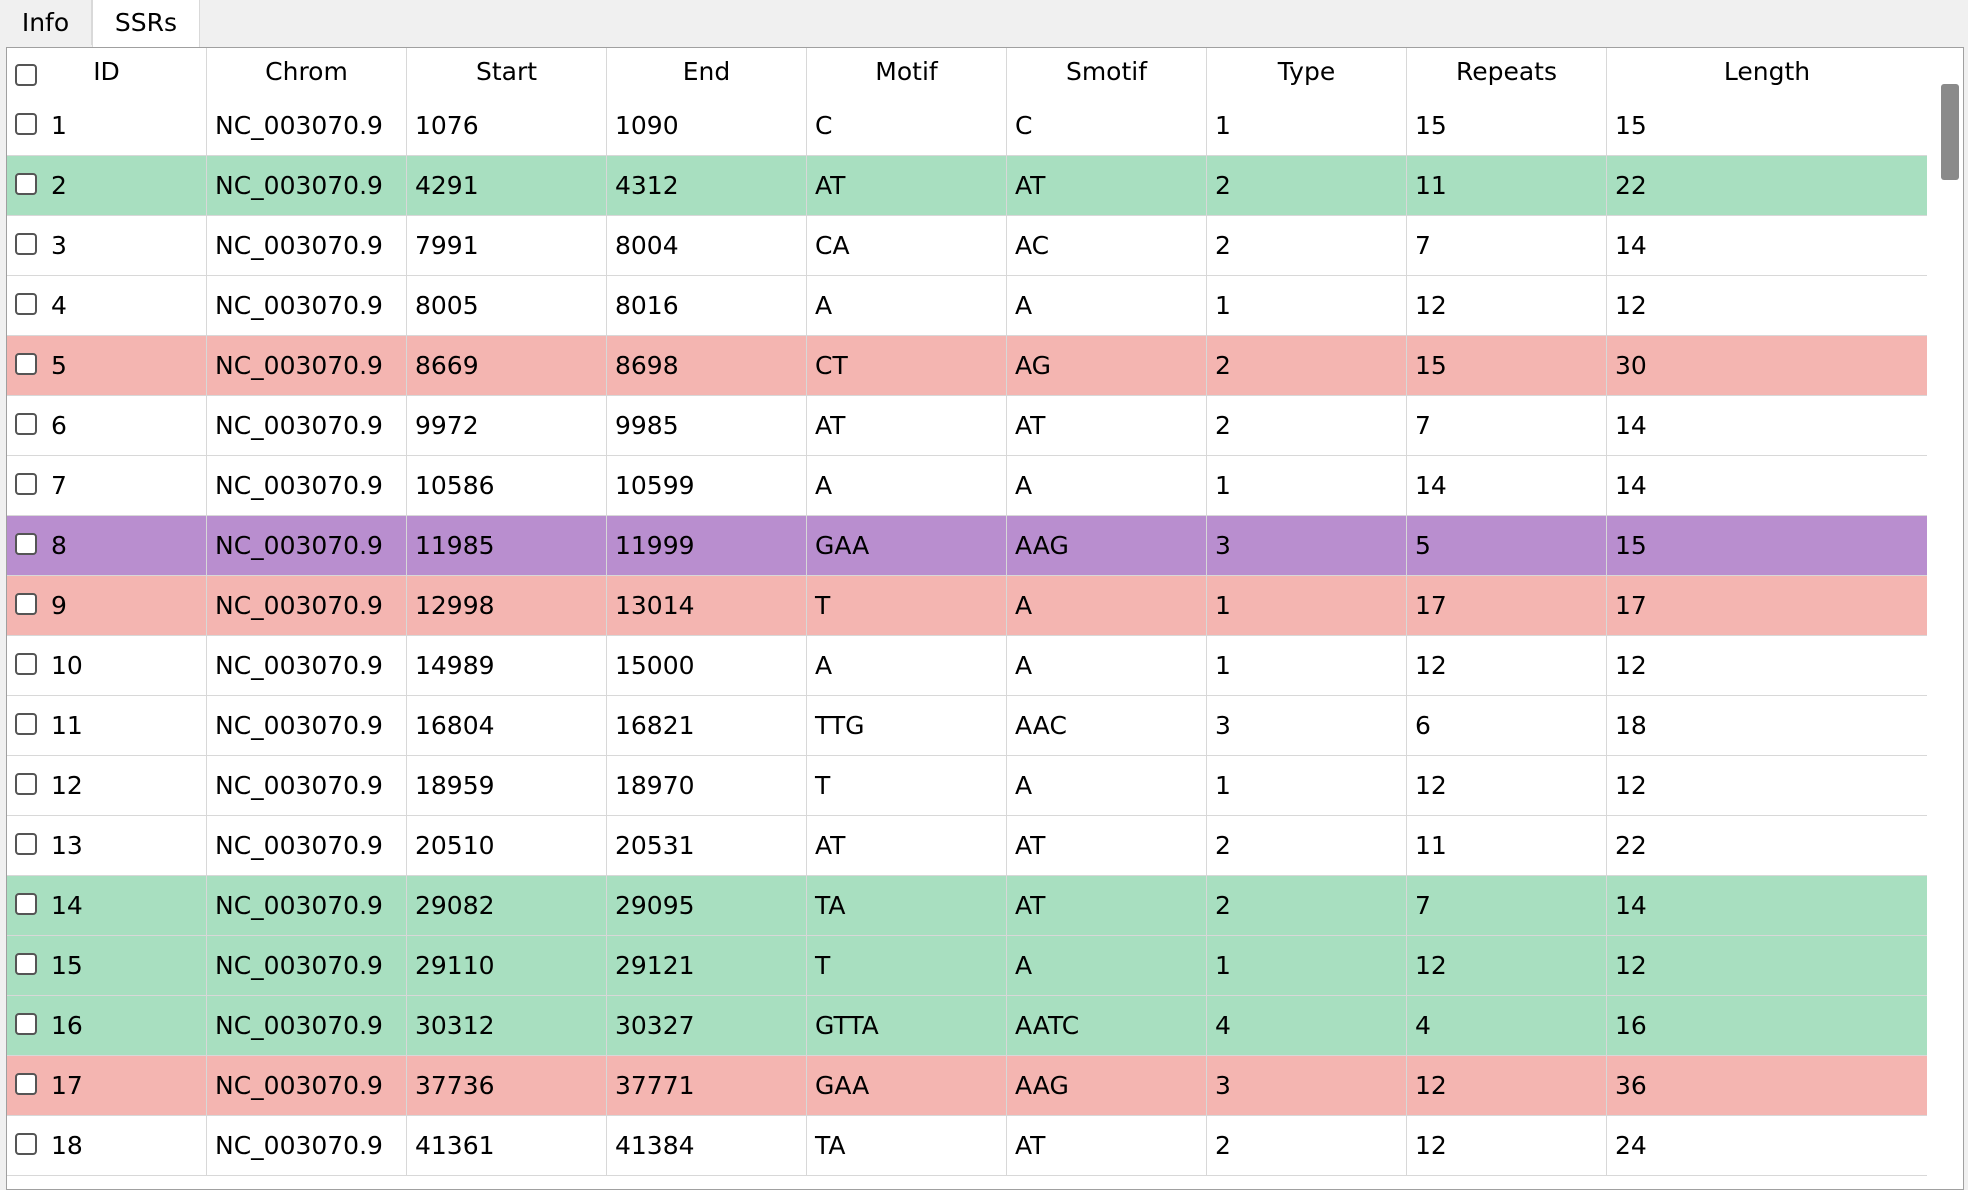 The width and height of the screenshot is (1968, 1190). Describe the element at coordinates (1507, 1145) in the screenshot. I see `cell-repeats: 12` at that location.